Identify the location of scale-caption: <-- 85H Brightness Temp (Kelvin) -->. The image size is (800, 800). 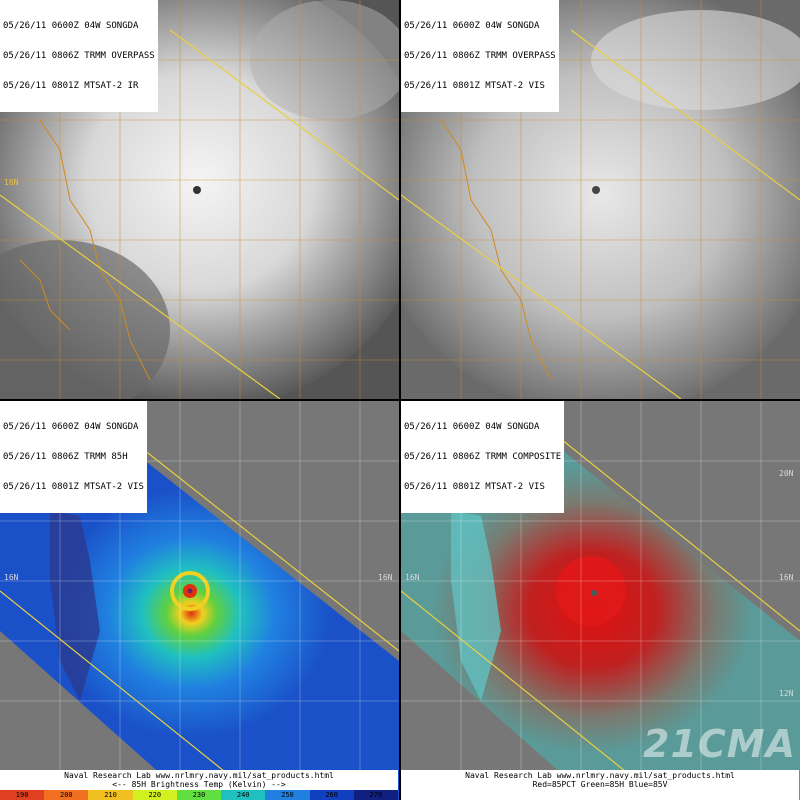
(199, 784).